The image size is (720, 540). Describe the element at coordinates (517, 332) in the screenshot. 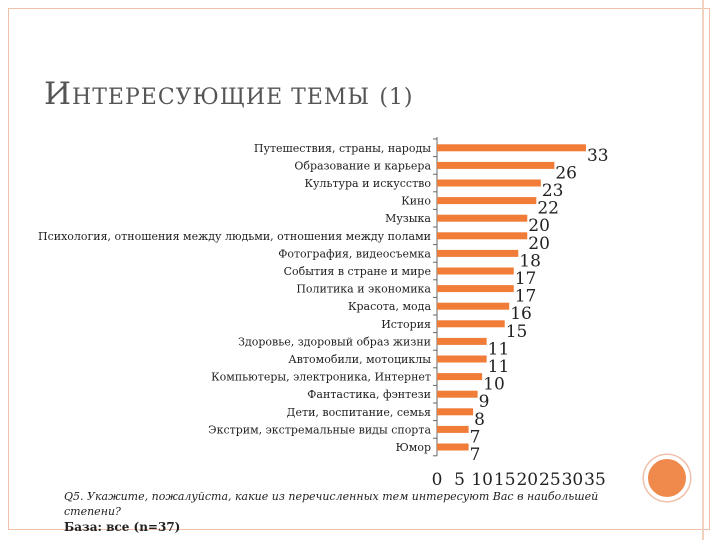

I see `value-label: 15` at that location.